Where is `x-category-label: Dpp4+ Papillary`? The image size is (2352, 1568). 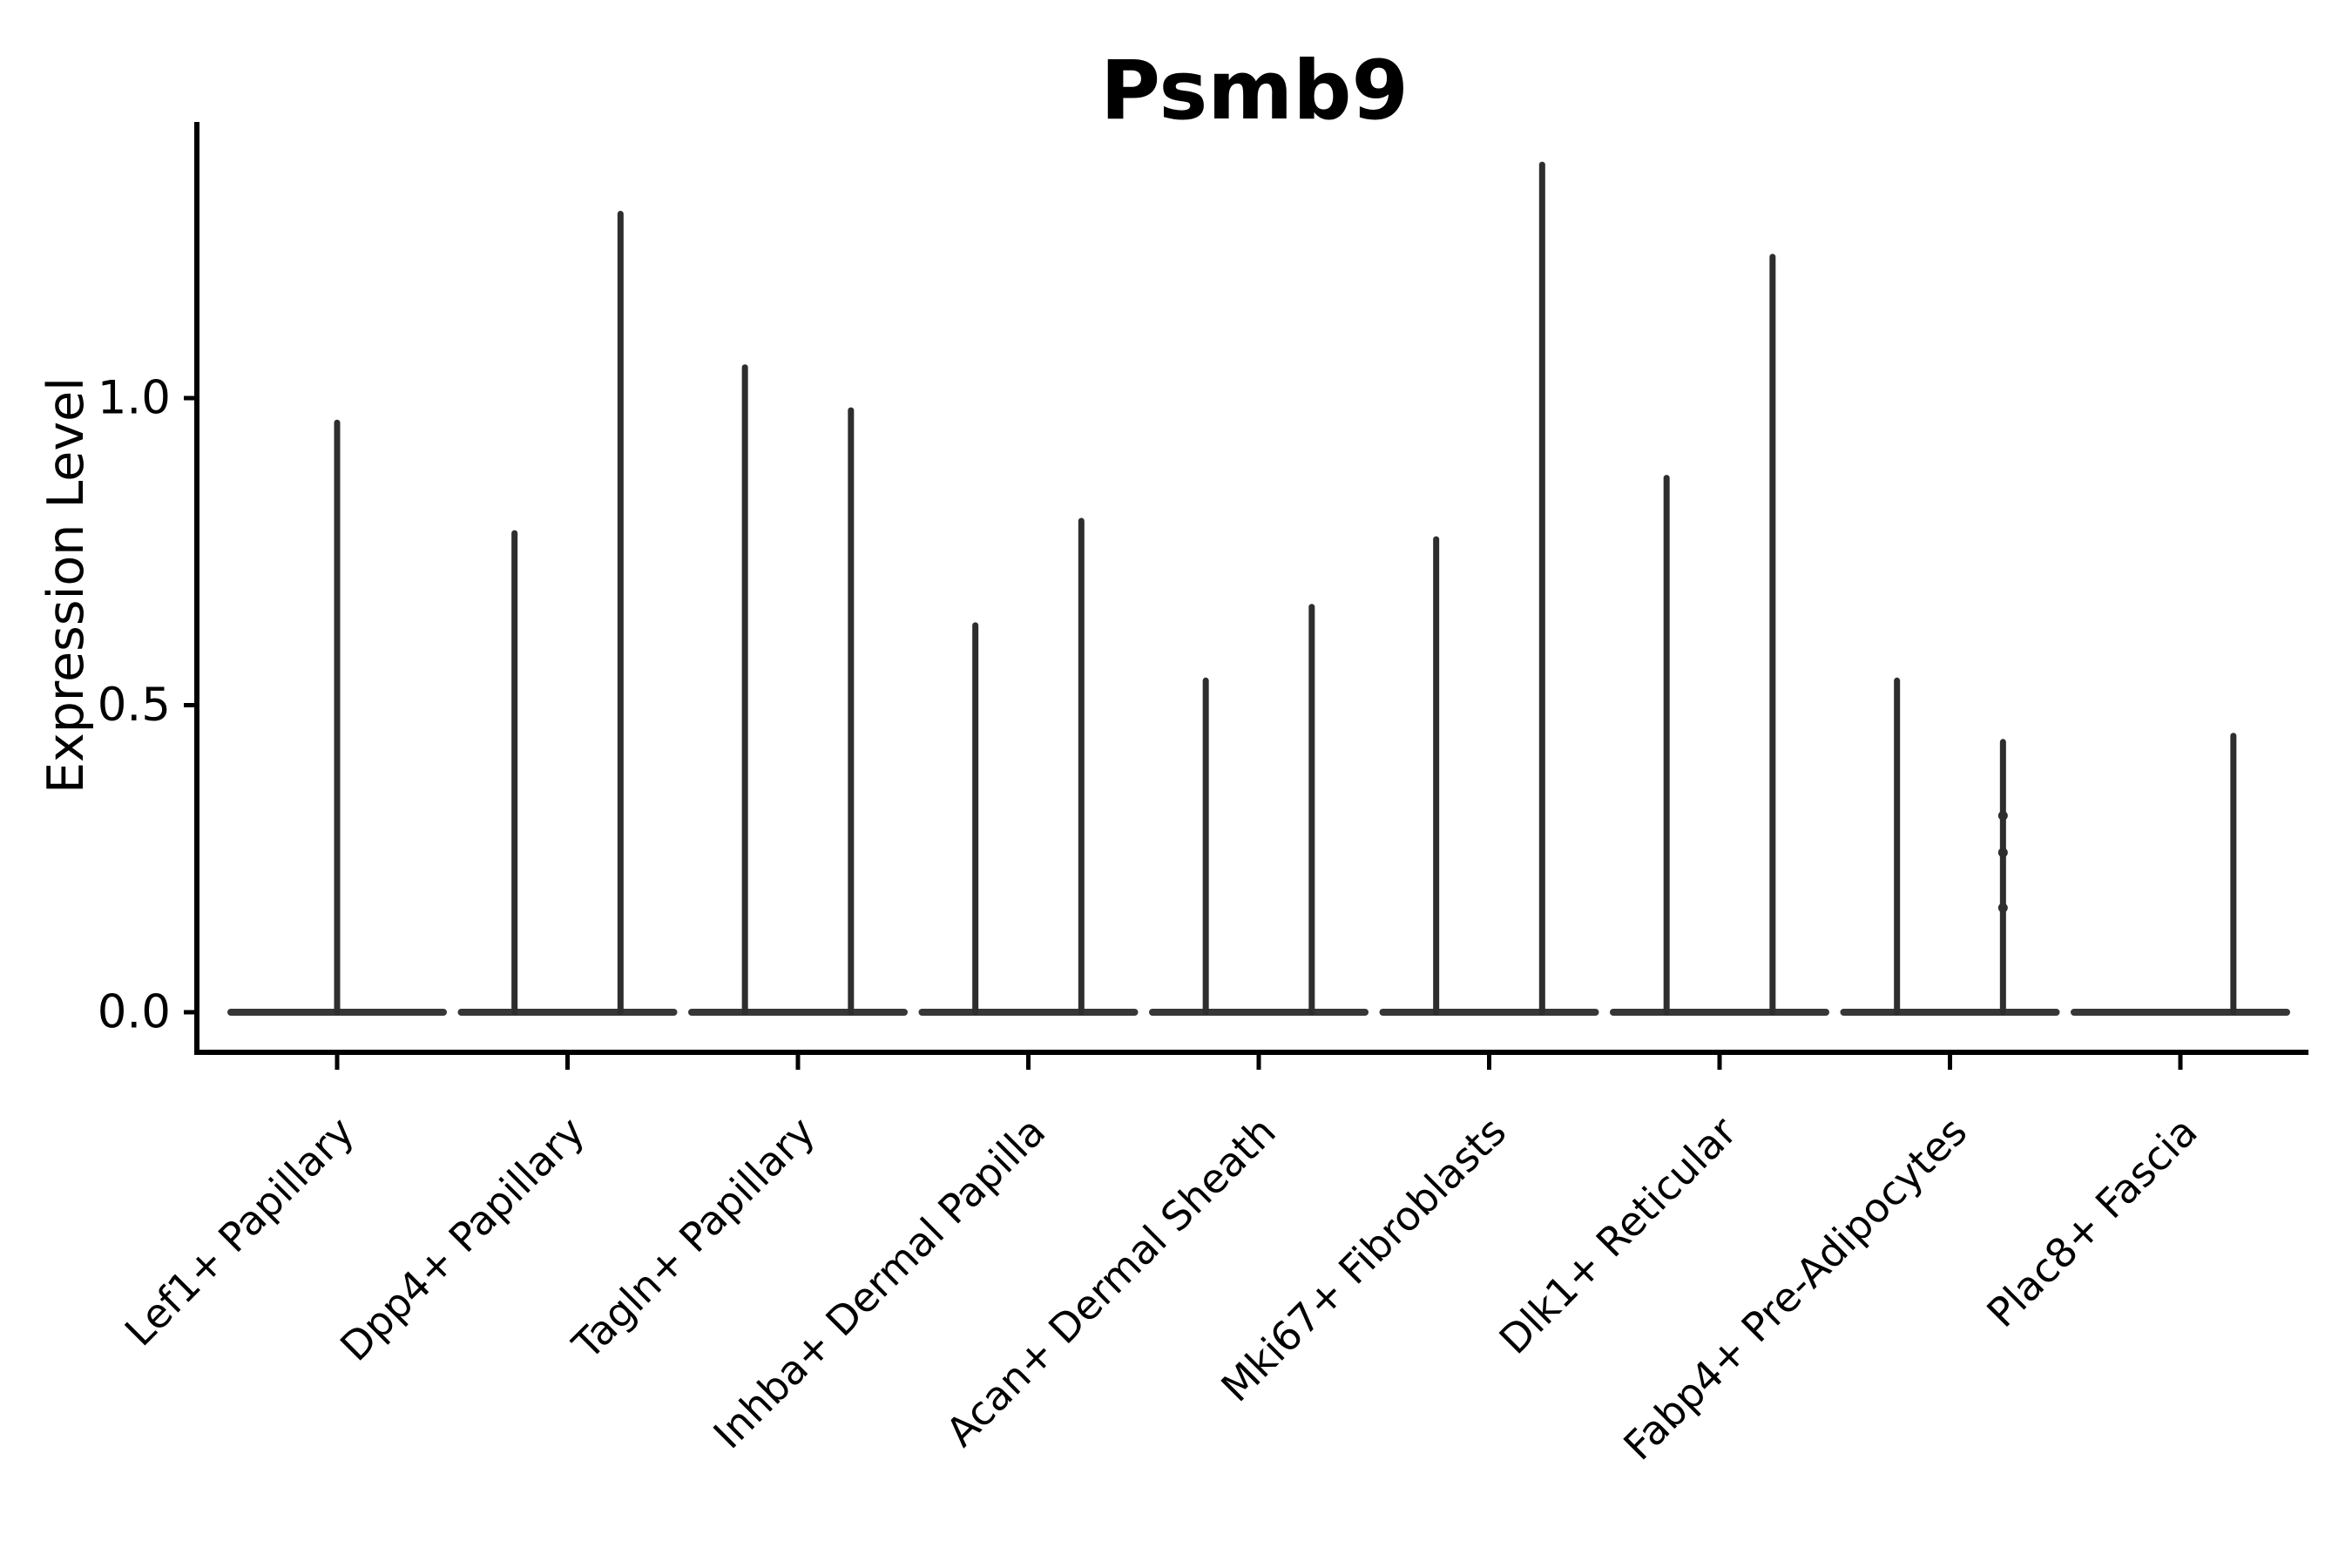 x-category-label: Dpp4+ Papillary is located at coordinates (462, 1239).